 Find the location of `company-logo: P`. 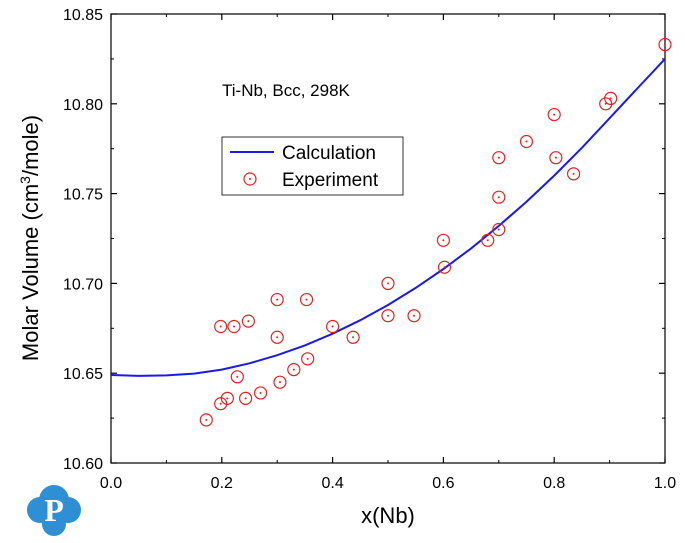

company-logo: P is located at coordinates (54, 510).